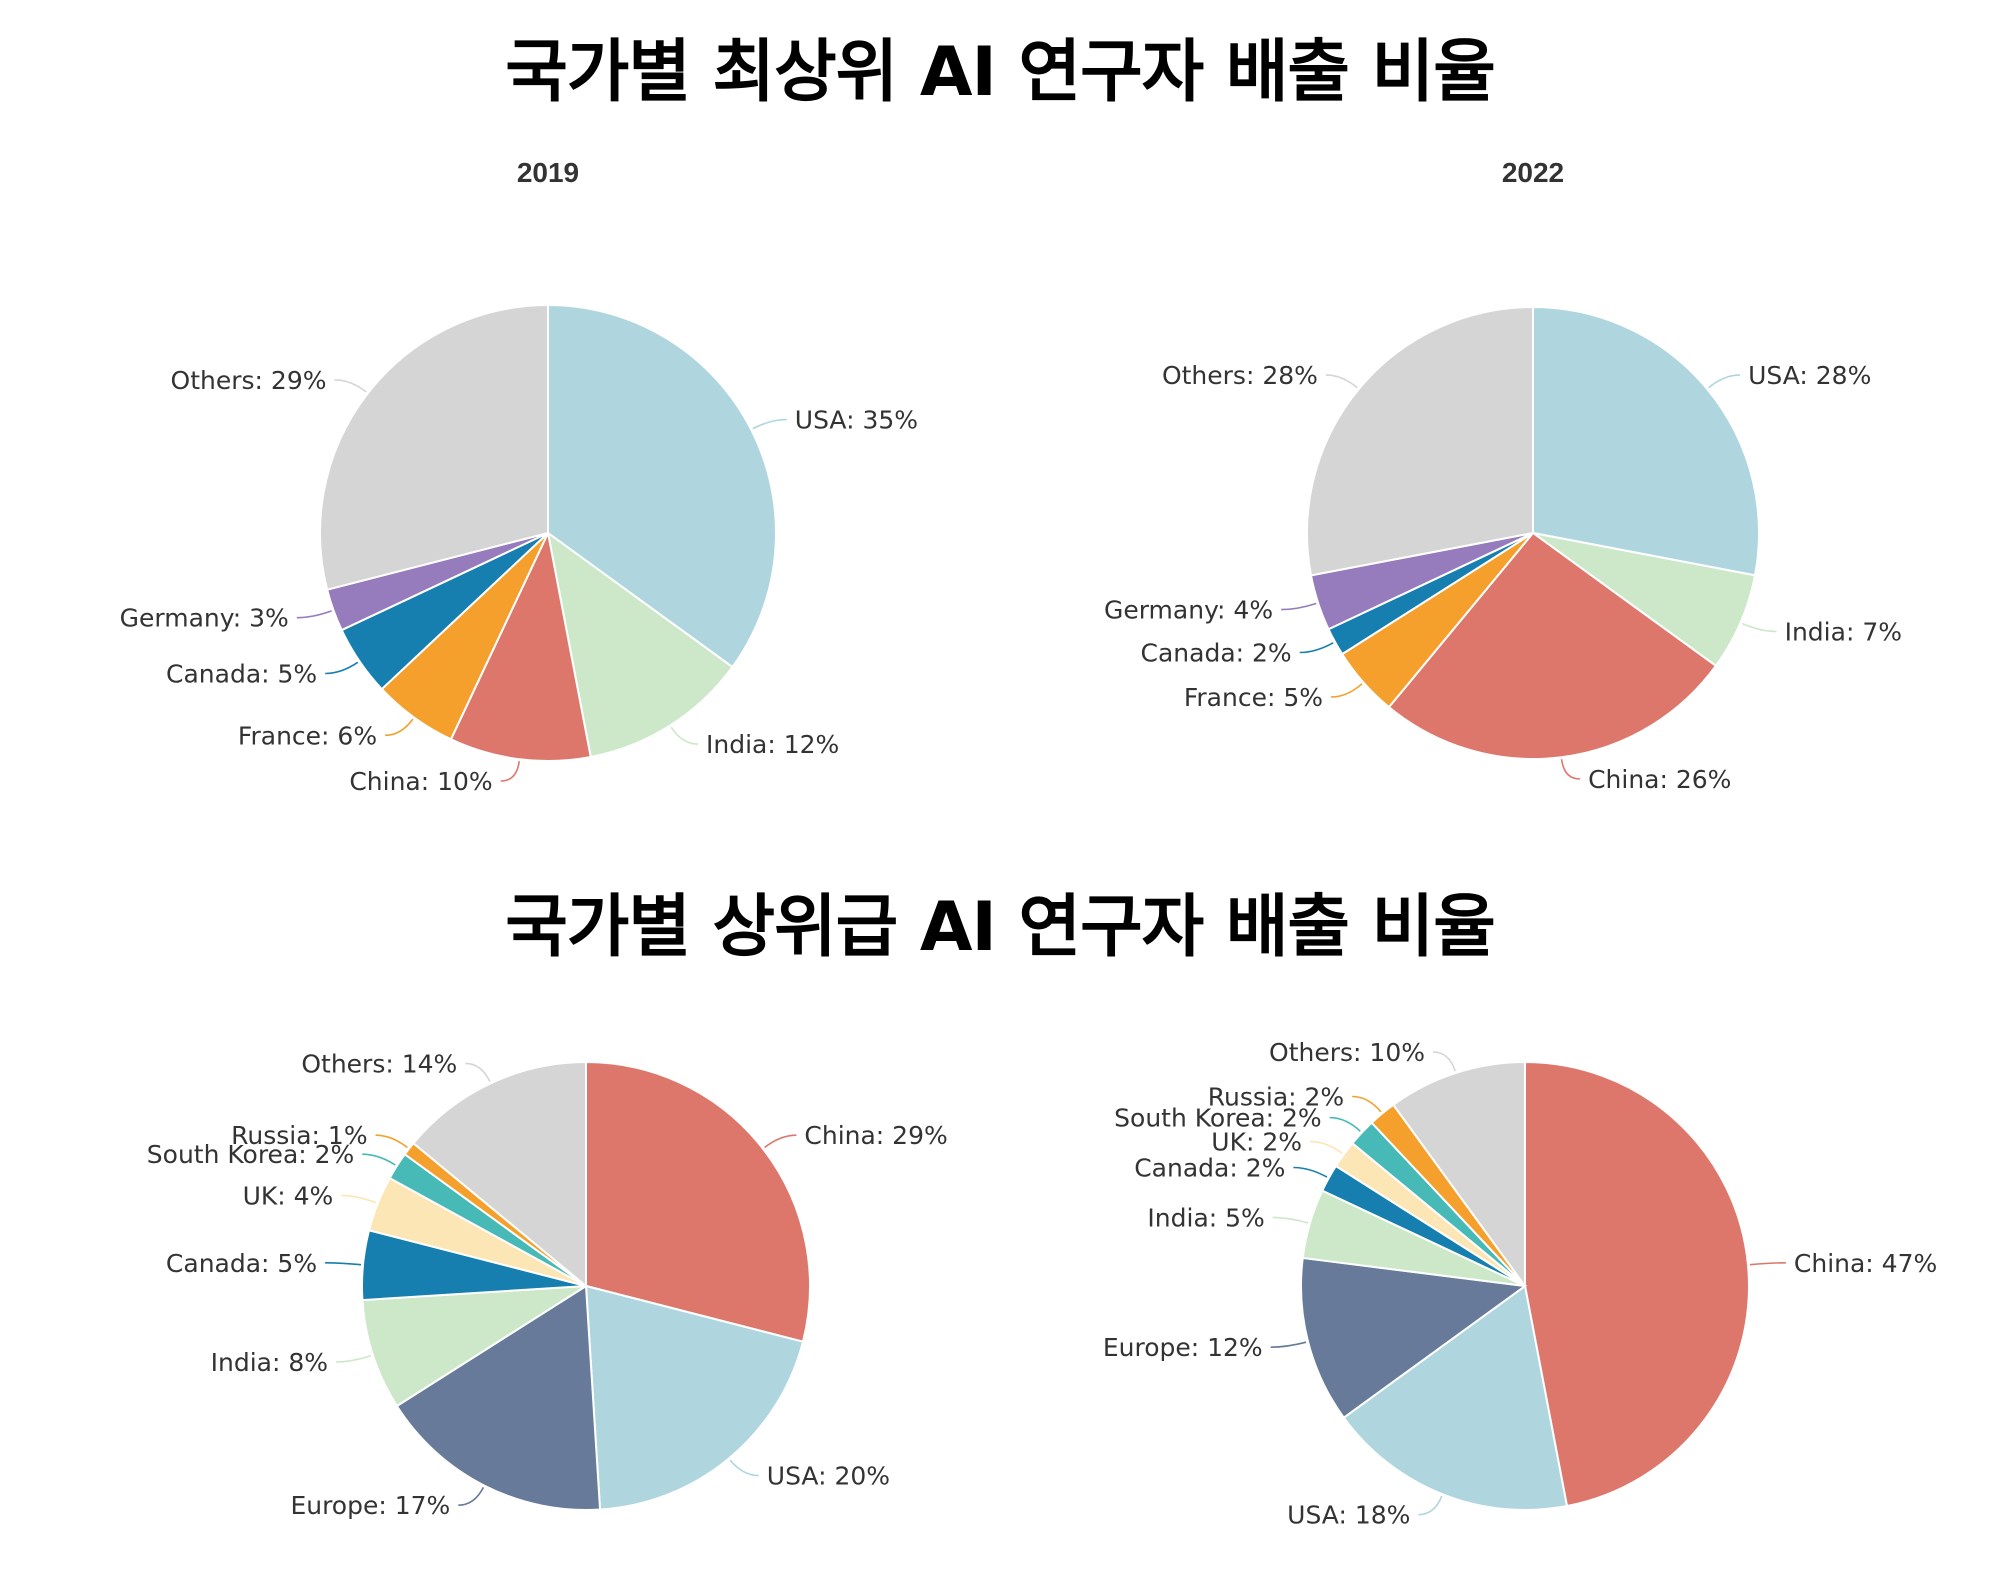 This screenshot has height=1591, width=1999. I want to click on slice-label-uk: UK: 4%, so click(288, 1195).